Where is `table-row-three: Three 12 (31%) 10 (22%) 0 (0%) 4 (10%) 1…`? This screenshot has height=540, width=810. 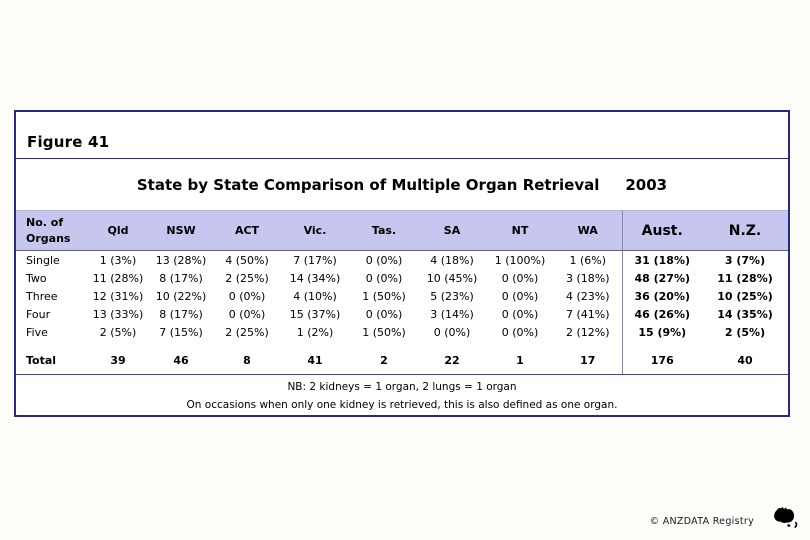
table-row-three: Three 12 (31%) 10 (22%) 0 (0%) 4 (10%) 1… is located at coordinates (402, 296).